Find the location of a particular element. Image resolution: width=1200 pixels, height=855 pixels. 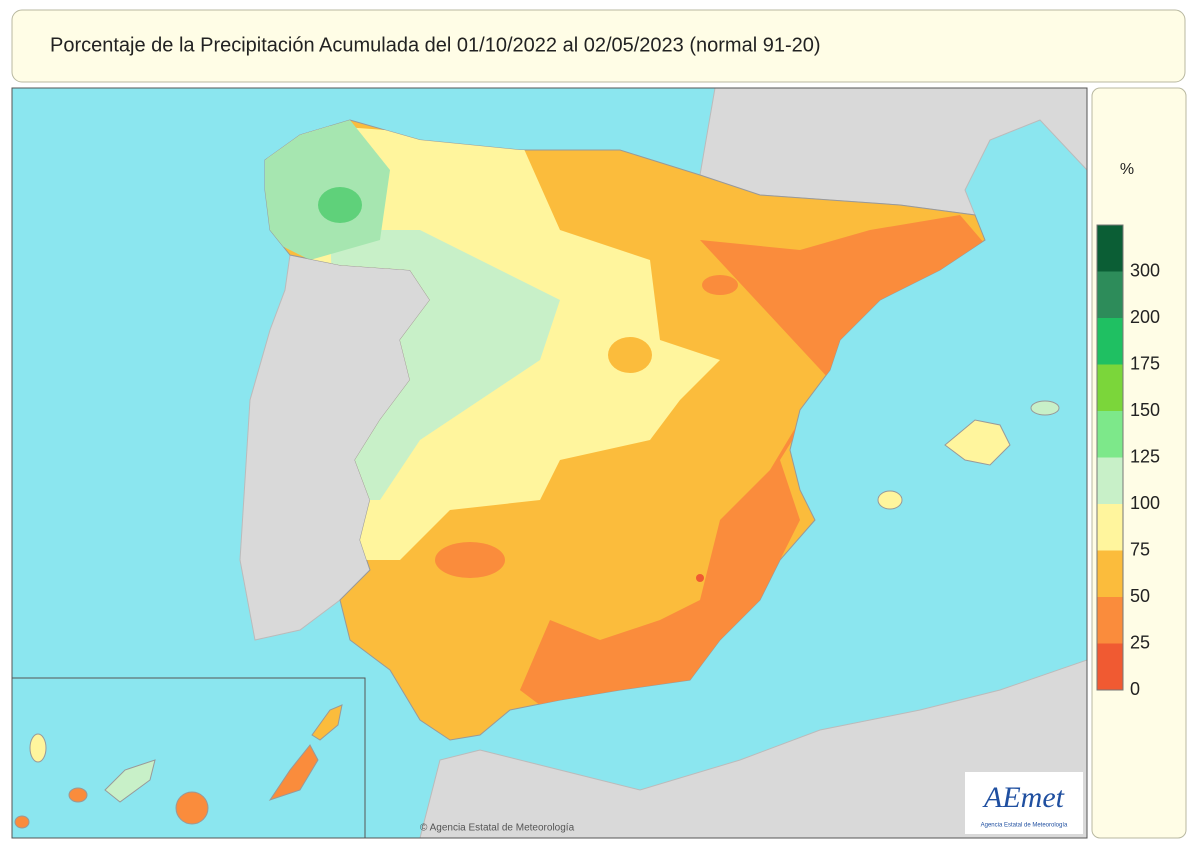

la-palma is located at coordinates (38, 748).